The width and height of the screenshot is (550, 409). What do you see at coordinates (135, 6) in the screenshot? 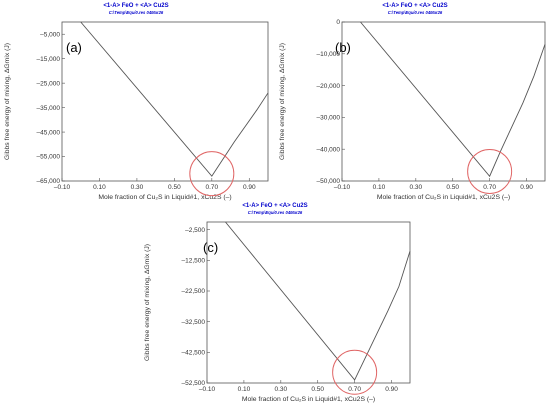
I see `chart-a-title: <1-A> FeO + <A> Cu2S` at bounding box center [135, 6].